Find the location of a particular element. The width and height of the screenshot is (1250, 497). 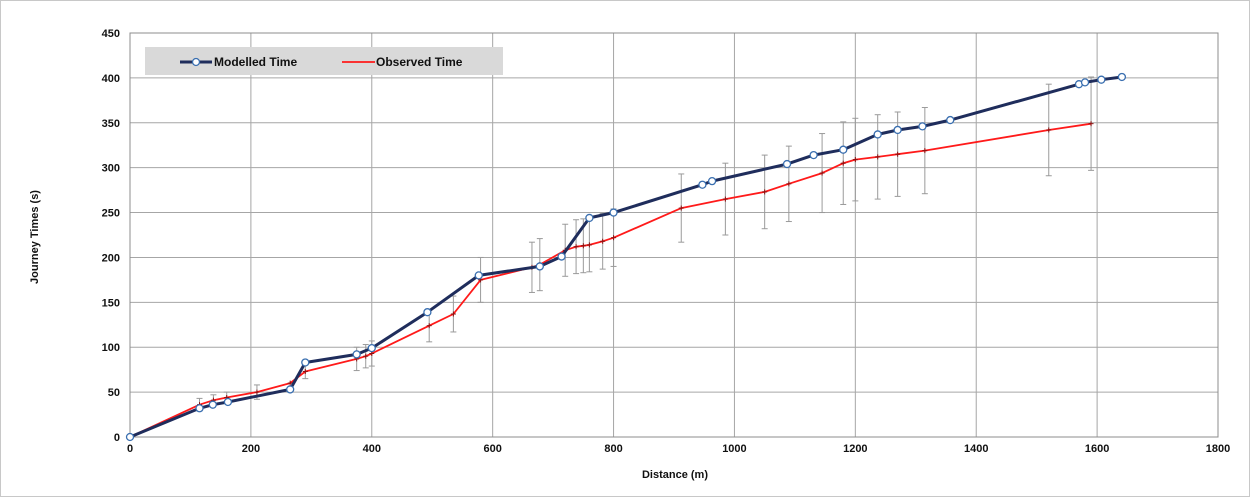

y-tick-label-2: 100 is located at coordinates (111, 348).